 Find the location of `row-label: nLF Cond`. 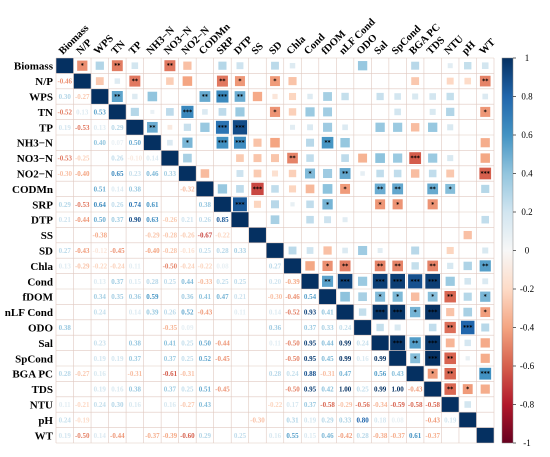

row-label: nLF Cond is located at coordinates (29, 313).